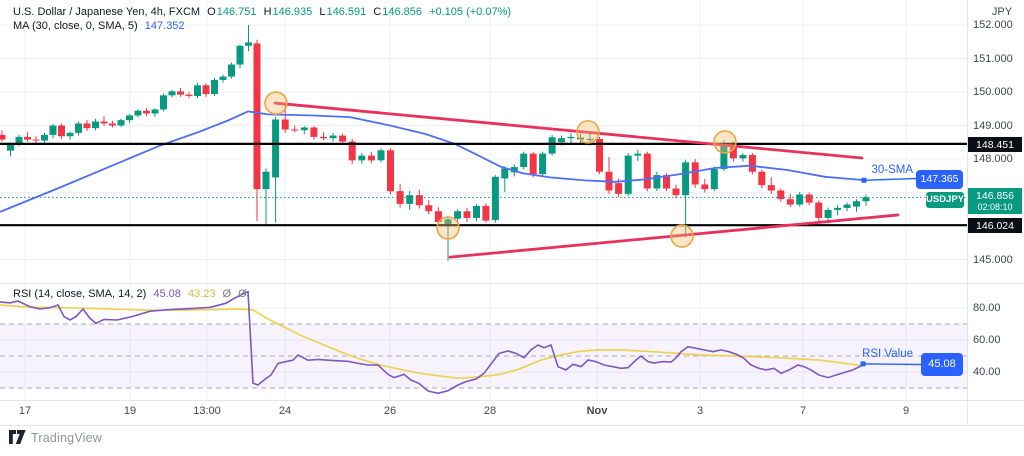  What do you see at coordinates (55, 437) in the screenshot?
I see `tradingview-attribution: TradingView` at bounding box center [55, 437].